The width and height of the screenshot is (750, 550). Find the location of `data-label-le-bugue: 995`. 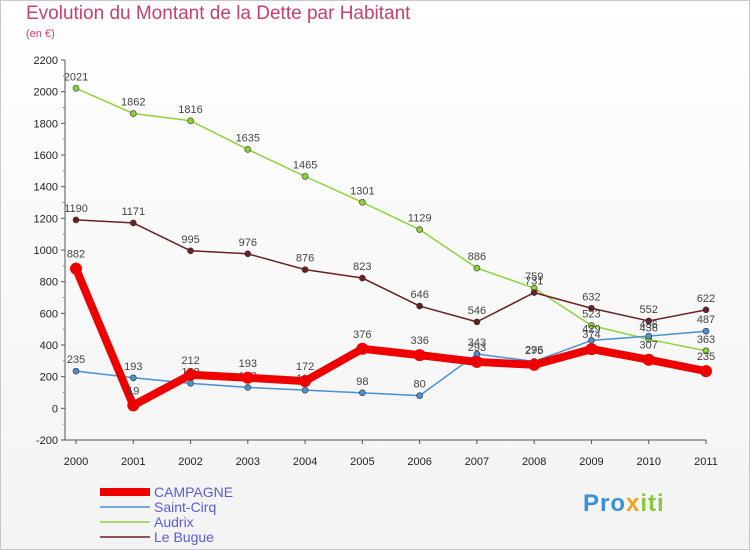

data-label-le-bugue: 995 is located at coordinates (190, 240).